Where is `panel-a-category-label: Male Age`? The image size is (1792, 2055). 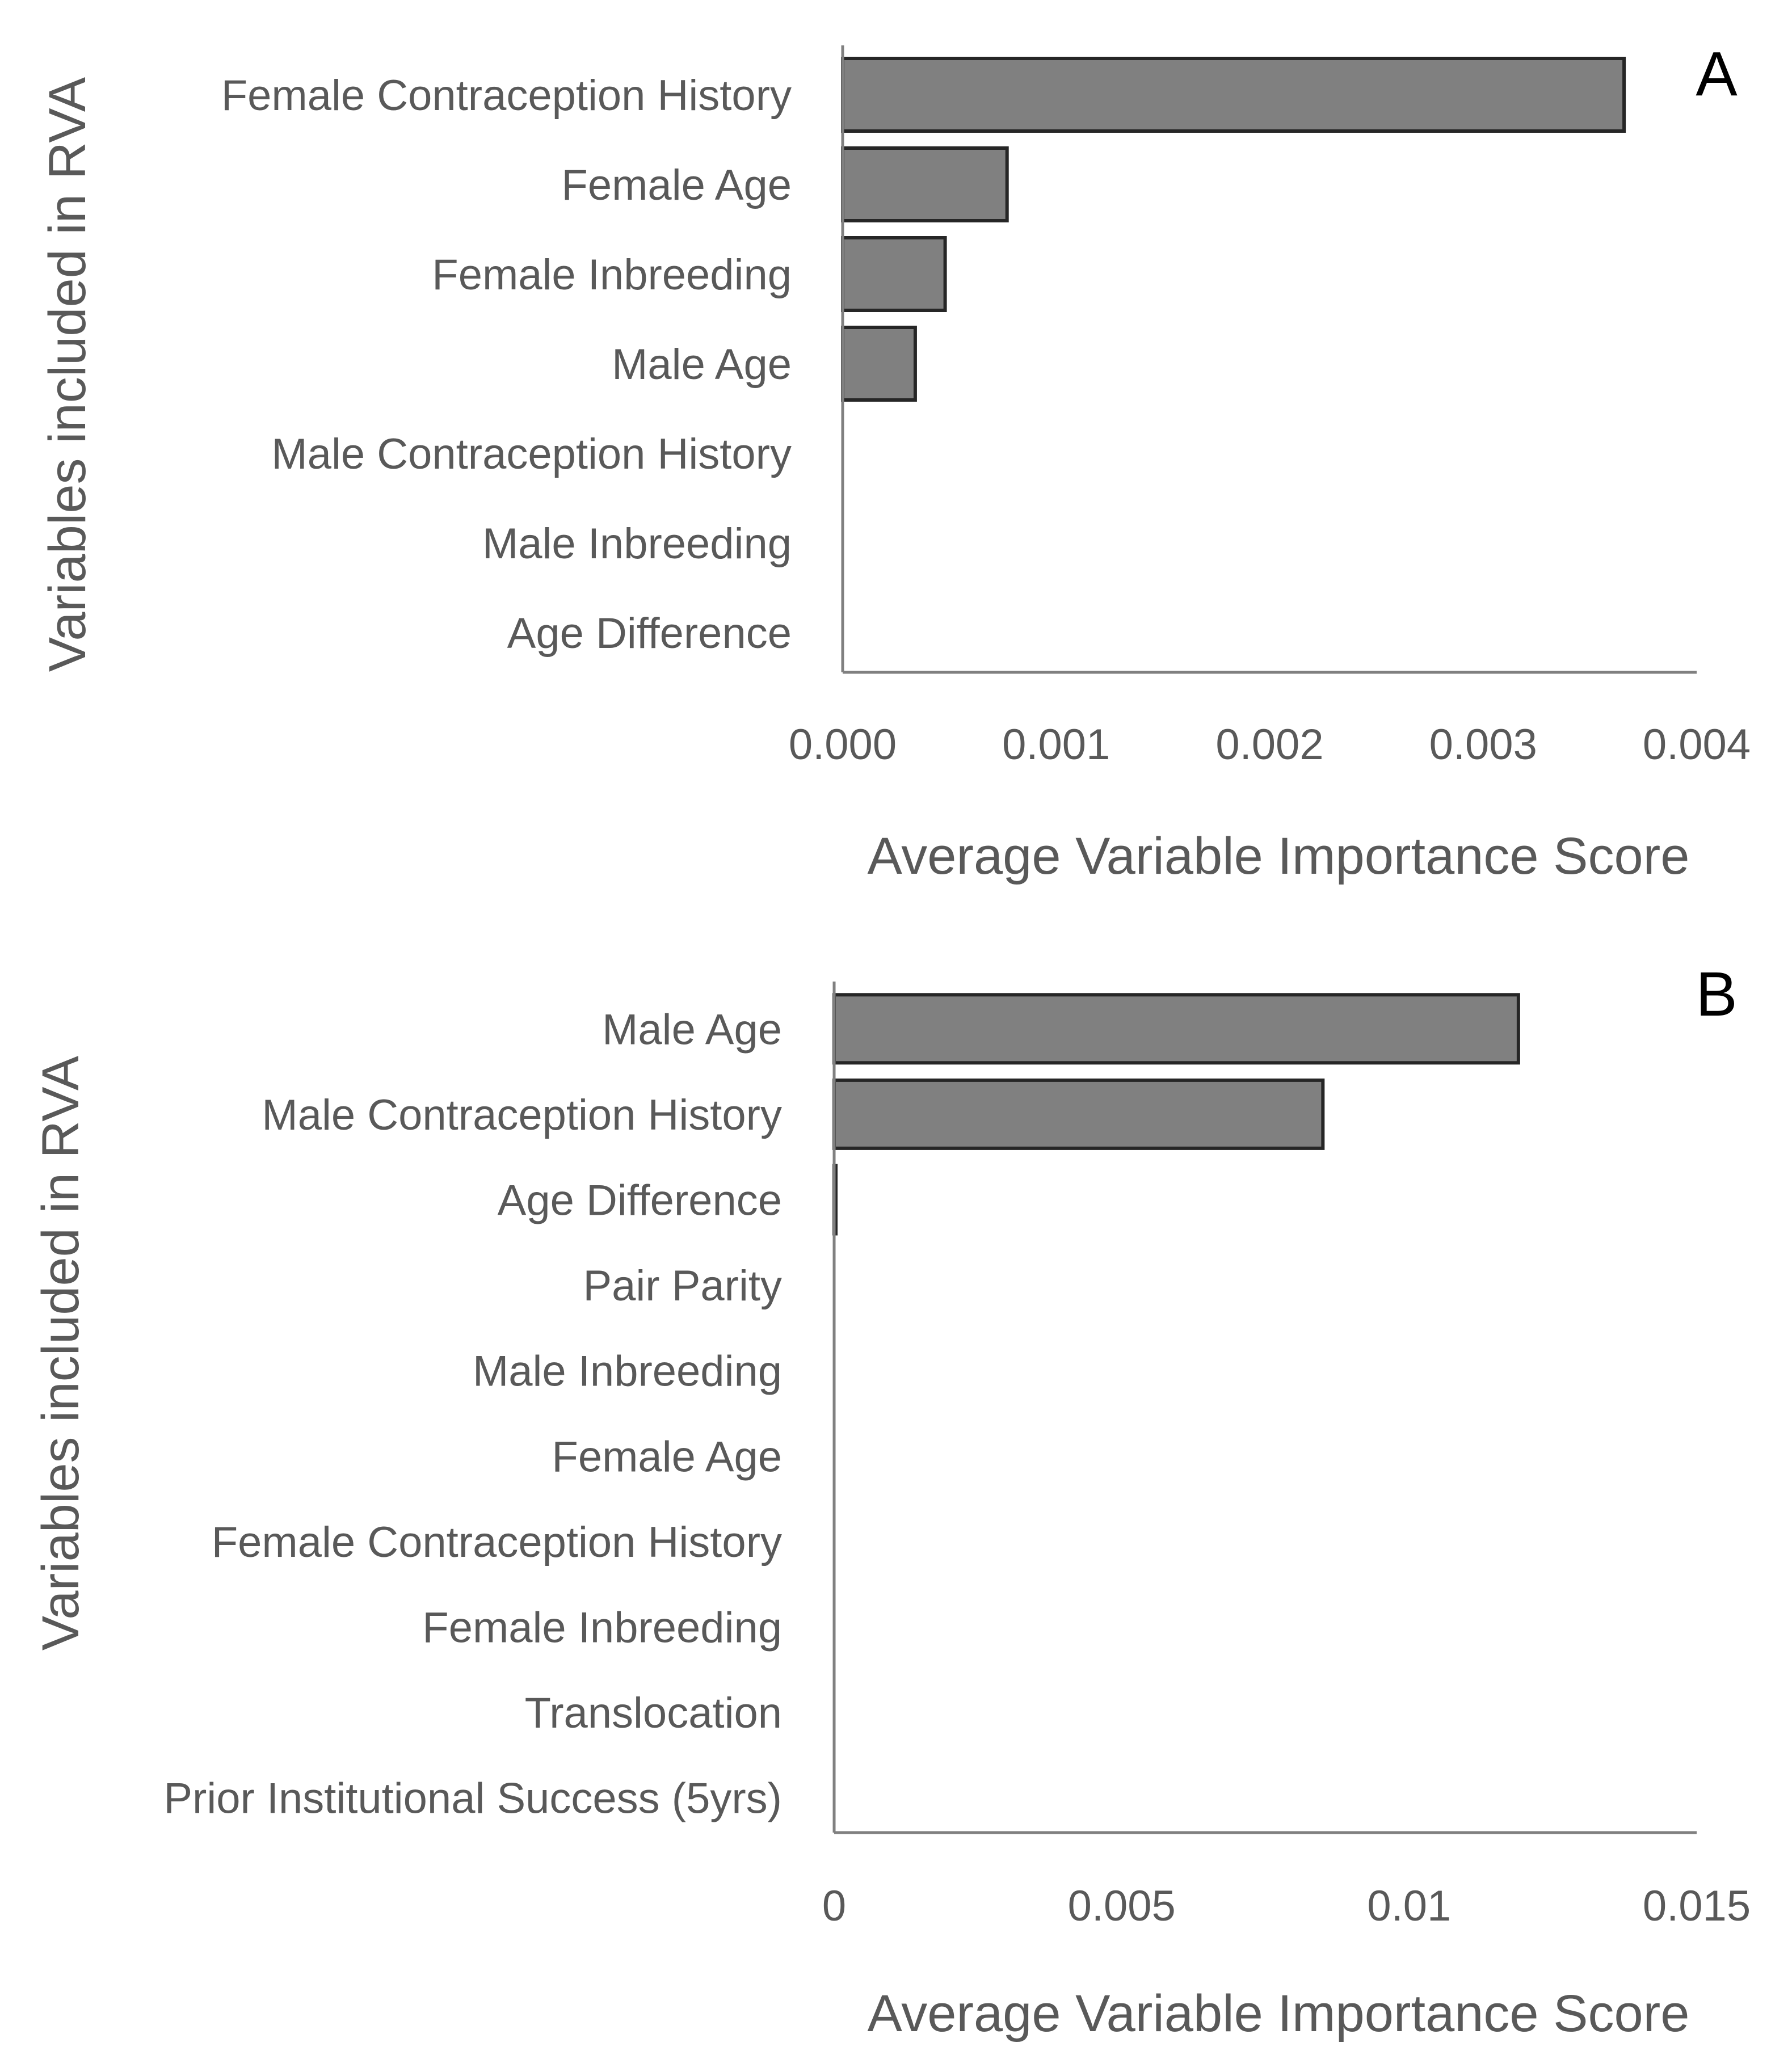
panel-a-category-label: Male Age is located at coordinates (702, 364).